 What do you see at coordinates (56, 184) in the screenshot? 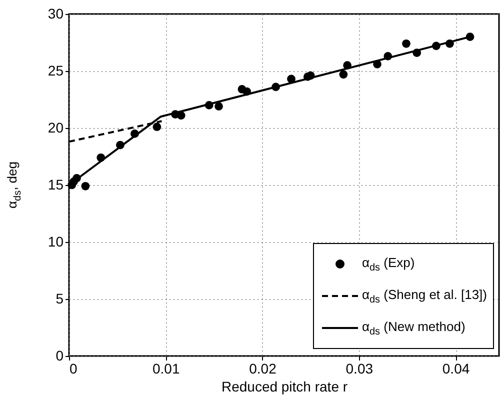
I see `y-tick-label: 15` at bounding box center [56, 184].